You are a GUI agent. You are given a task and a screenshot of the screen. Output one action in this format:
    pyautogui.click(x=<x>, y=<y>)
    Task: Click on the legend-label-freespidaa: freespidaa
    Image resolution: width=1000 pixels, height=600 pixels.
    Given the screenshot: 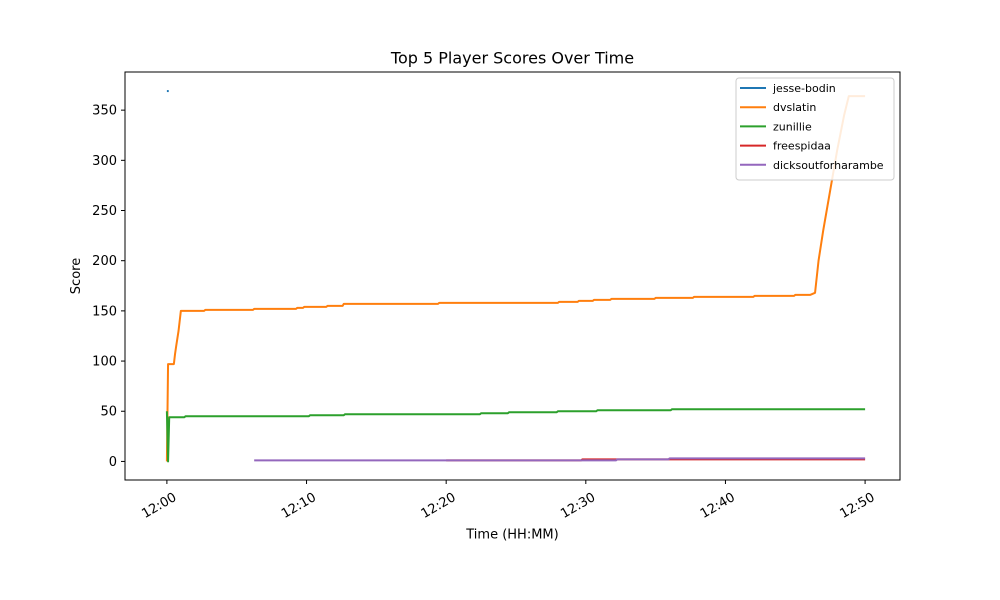 What is the action you would take?
    pyautogui.click(x=802, y=146)
    